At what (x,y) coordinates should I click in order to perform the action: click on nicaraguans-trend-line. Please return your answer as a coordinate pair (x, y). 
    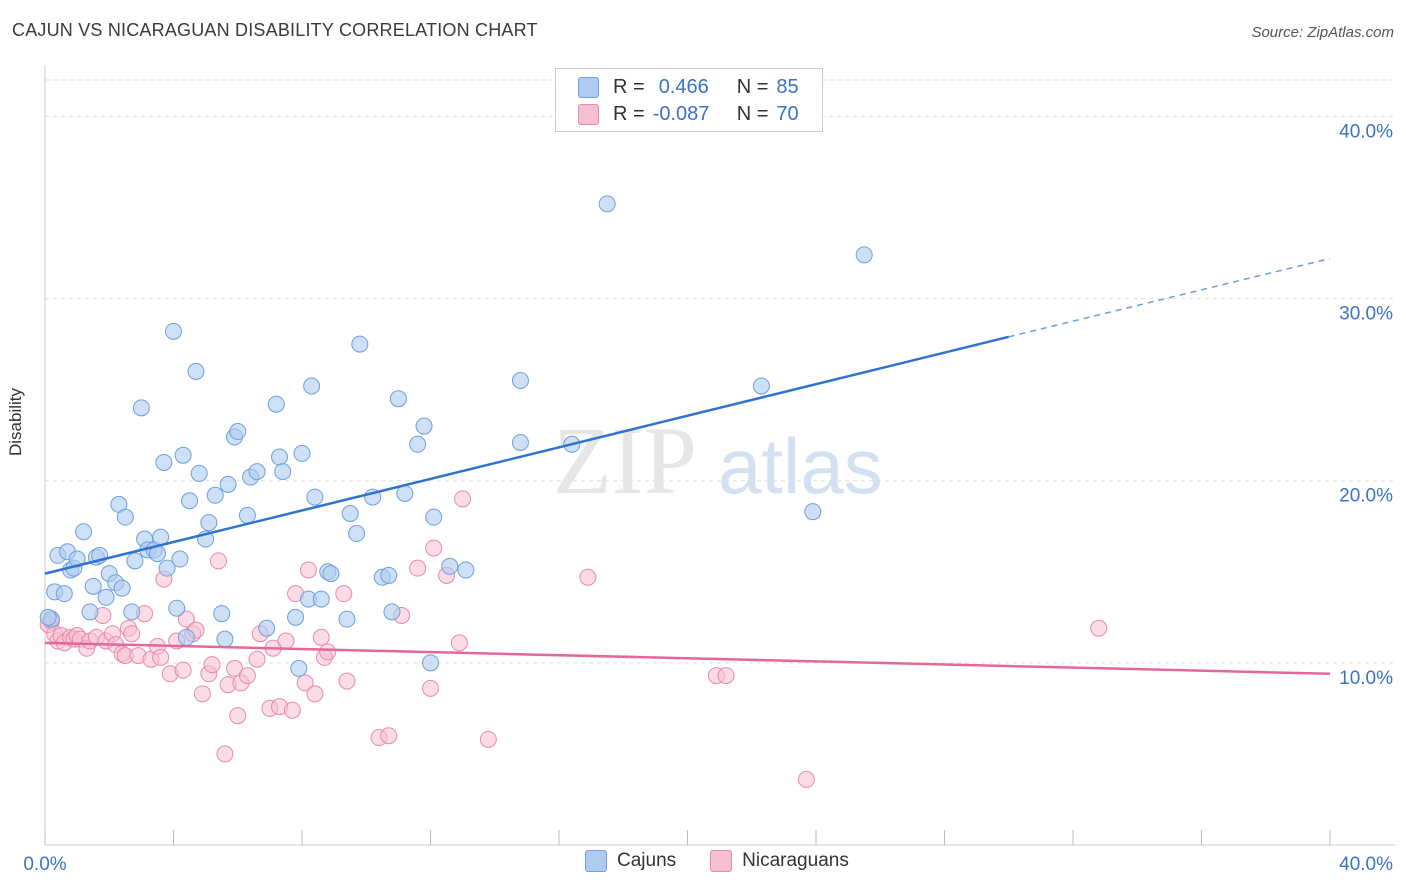
    Looking at the image, I should click on (687, 658).